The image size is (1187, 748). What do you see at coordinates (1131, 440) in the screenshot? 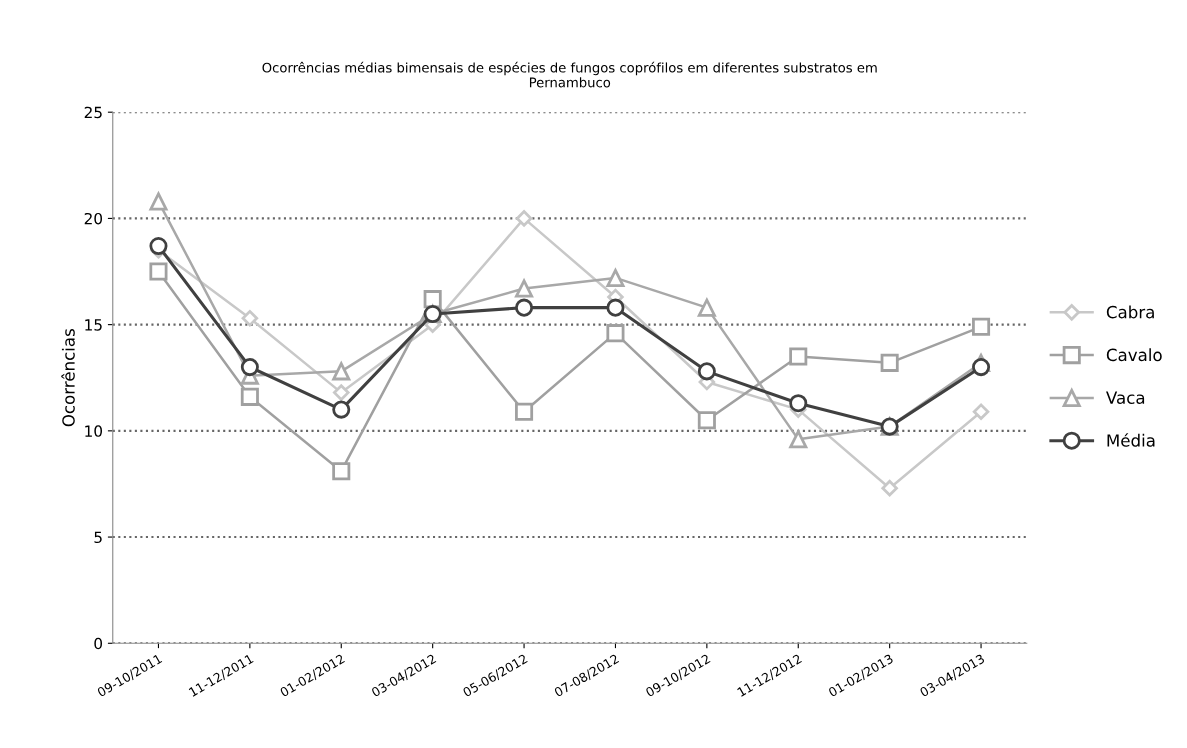
I see `legend-label: Média` at bounding box center [1131, 440].